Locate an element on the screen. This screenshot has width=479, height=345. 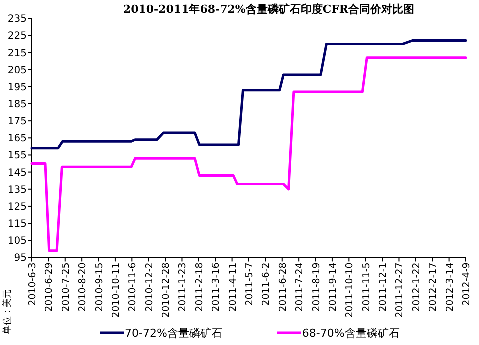
x-tick-label: 2012-4-9 is located at coordinates (467, 284).